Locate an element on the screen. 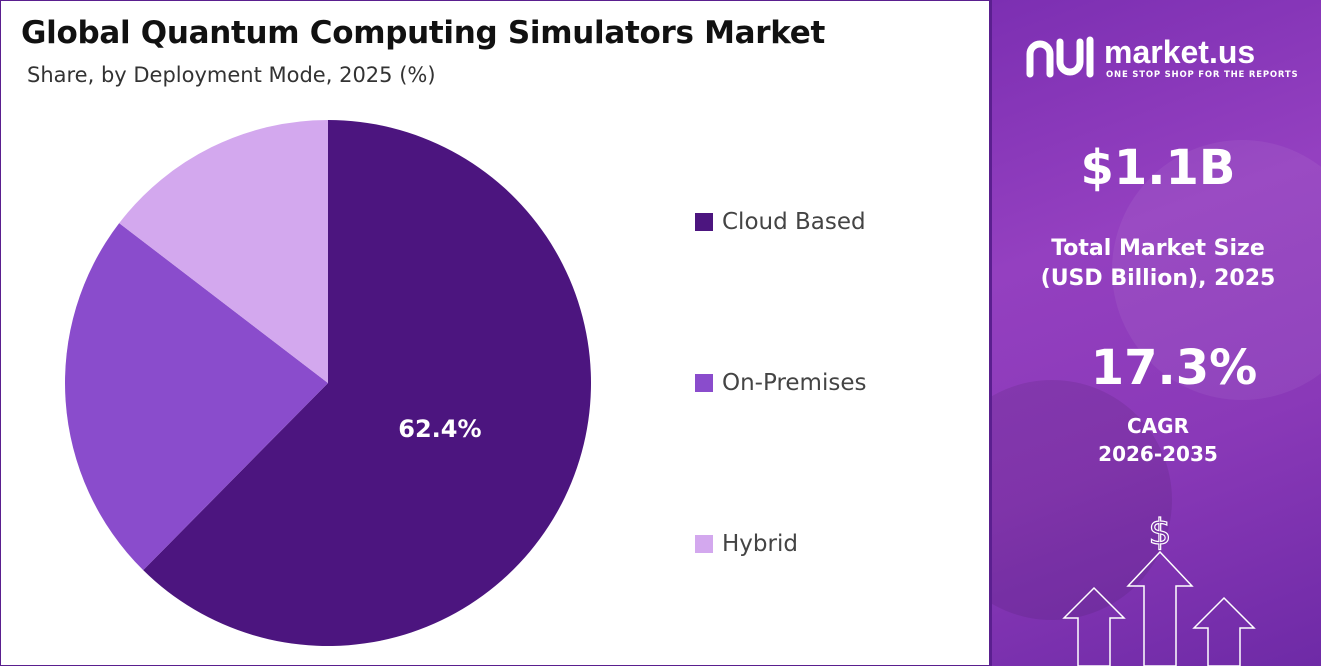 The width and height of the screenshot is (1321, 666). dollar-icon: $ is located at coordinates (1160, 532).